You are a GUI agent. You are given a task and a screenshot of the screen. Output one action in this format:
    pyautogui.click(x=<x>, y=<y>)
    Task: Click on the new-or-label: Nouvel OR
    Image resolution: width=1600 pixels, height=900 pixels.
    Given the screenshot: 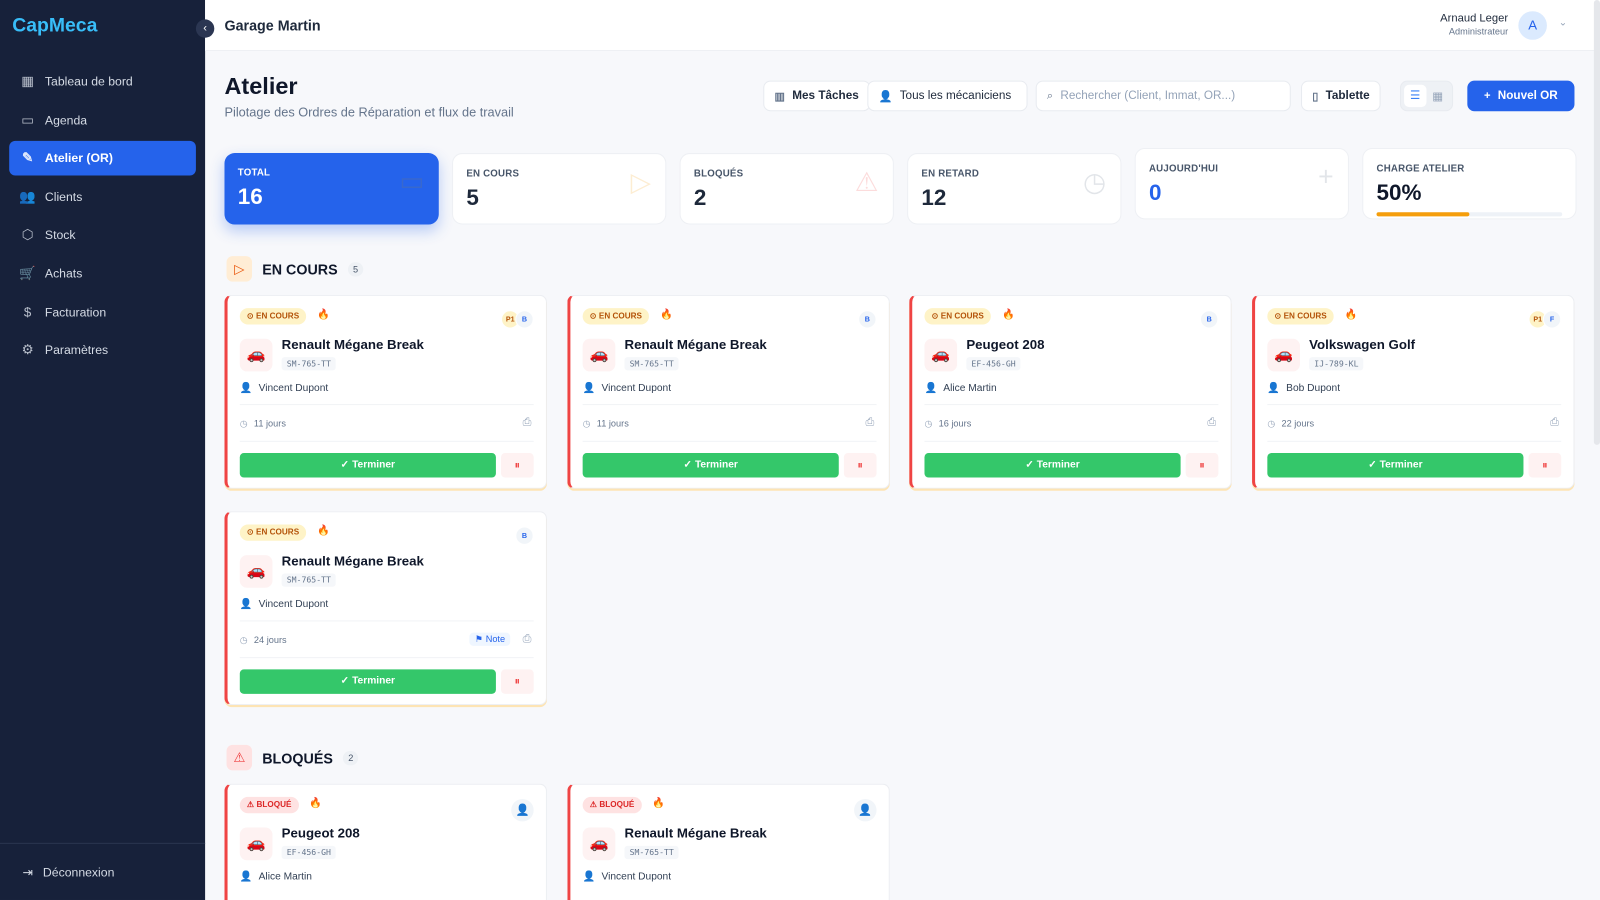 What is the action you would take?
    pyautogui.click(x=1527, y=96)
    